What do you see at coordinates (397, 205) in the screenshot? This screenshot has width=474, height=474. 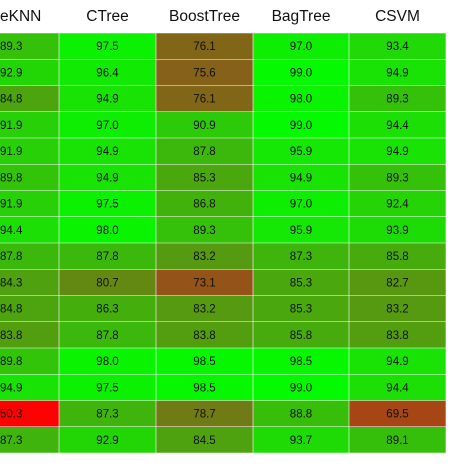 I see `cell-value-label: 92.4` at bounding box center [397, 205].